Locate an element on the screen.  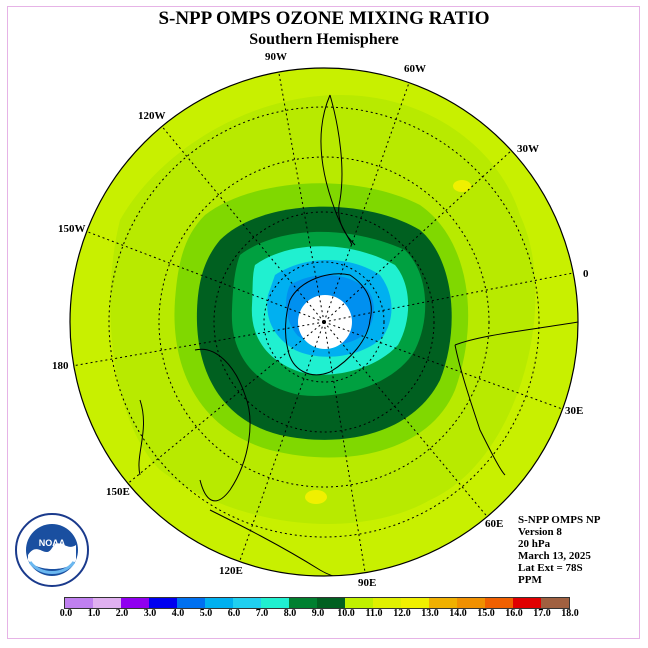
colorbar-tick-label: 14.0 is located at coordinates (458, 613).